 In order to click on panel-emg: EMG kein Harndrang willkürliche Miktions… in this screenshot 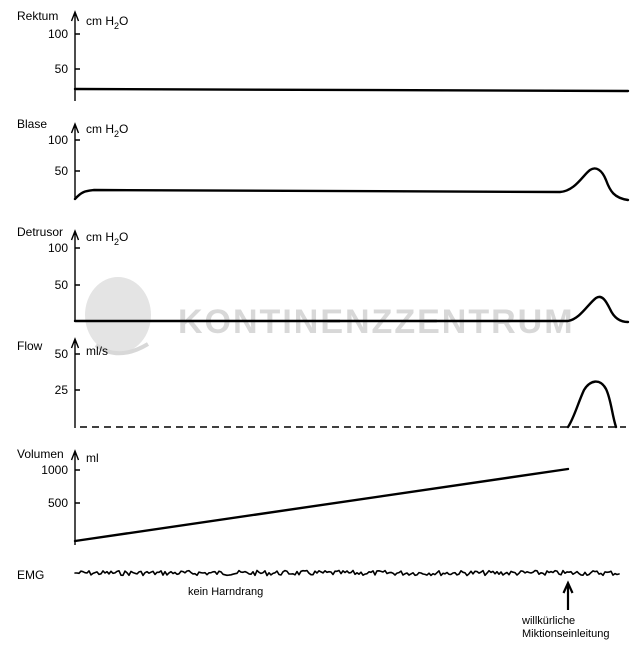, I will do `click(318, 604)`.